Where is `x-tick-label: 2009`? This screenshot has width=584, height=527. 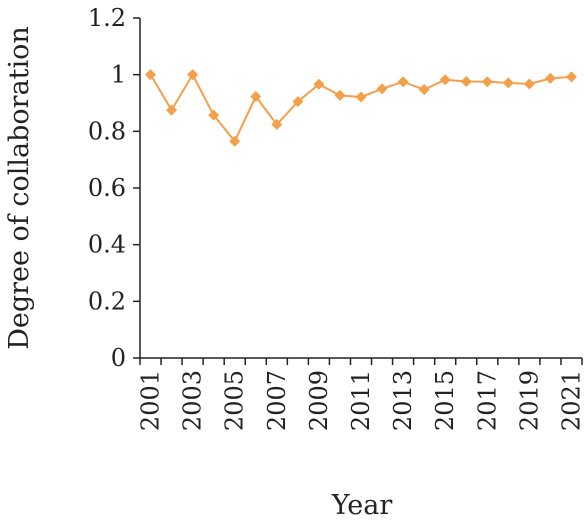
x-tick-label: 2009 is located at coordinates (319, 400).